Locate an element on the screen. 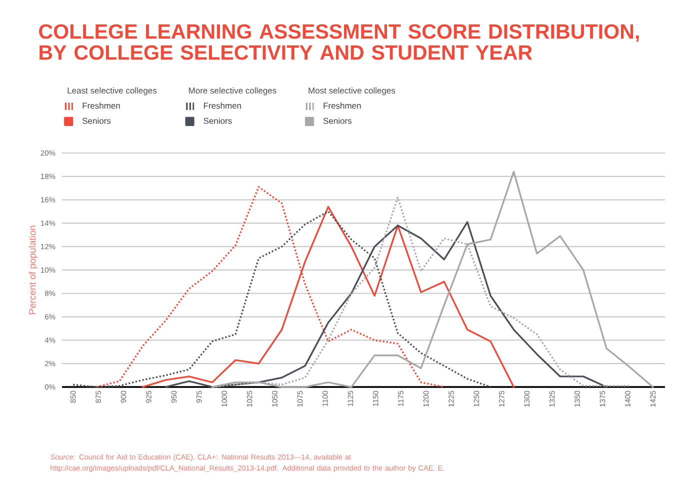  text: More selective colleges is located at coordinates (232, 91).